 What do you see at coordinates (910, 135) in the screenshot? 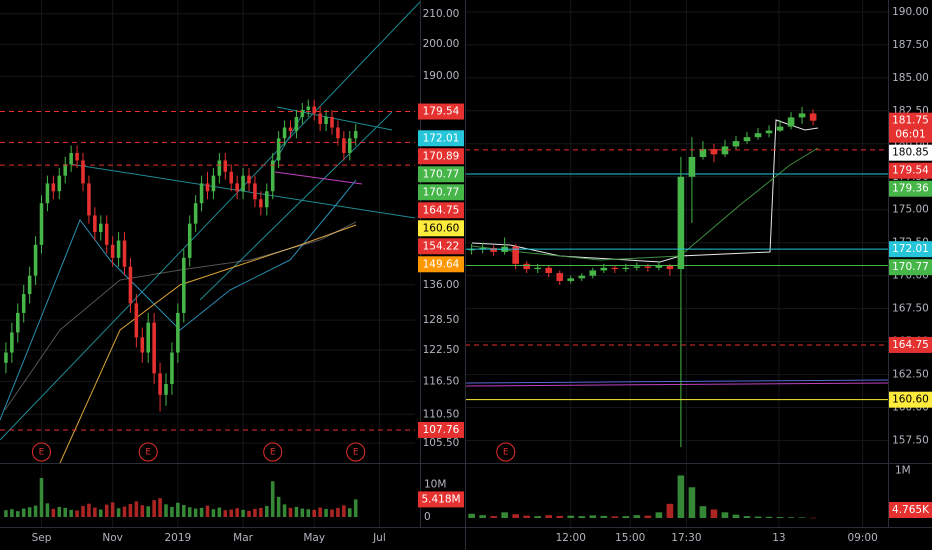
I see `countdown-label: 06:01` at bounding box center [910, 135].